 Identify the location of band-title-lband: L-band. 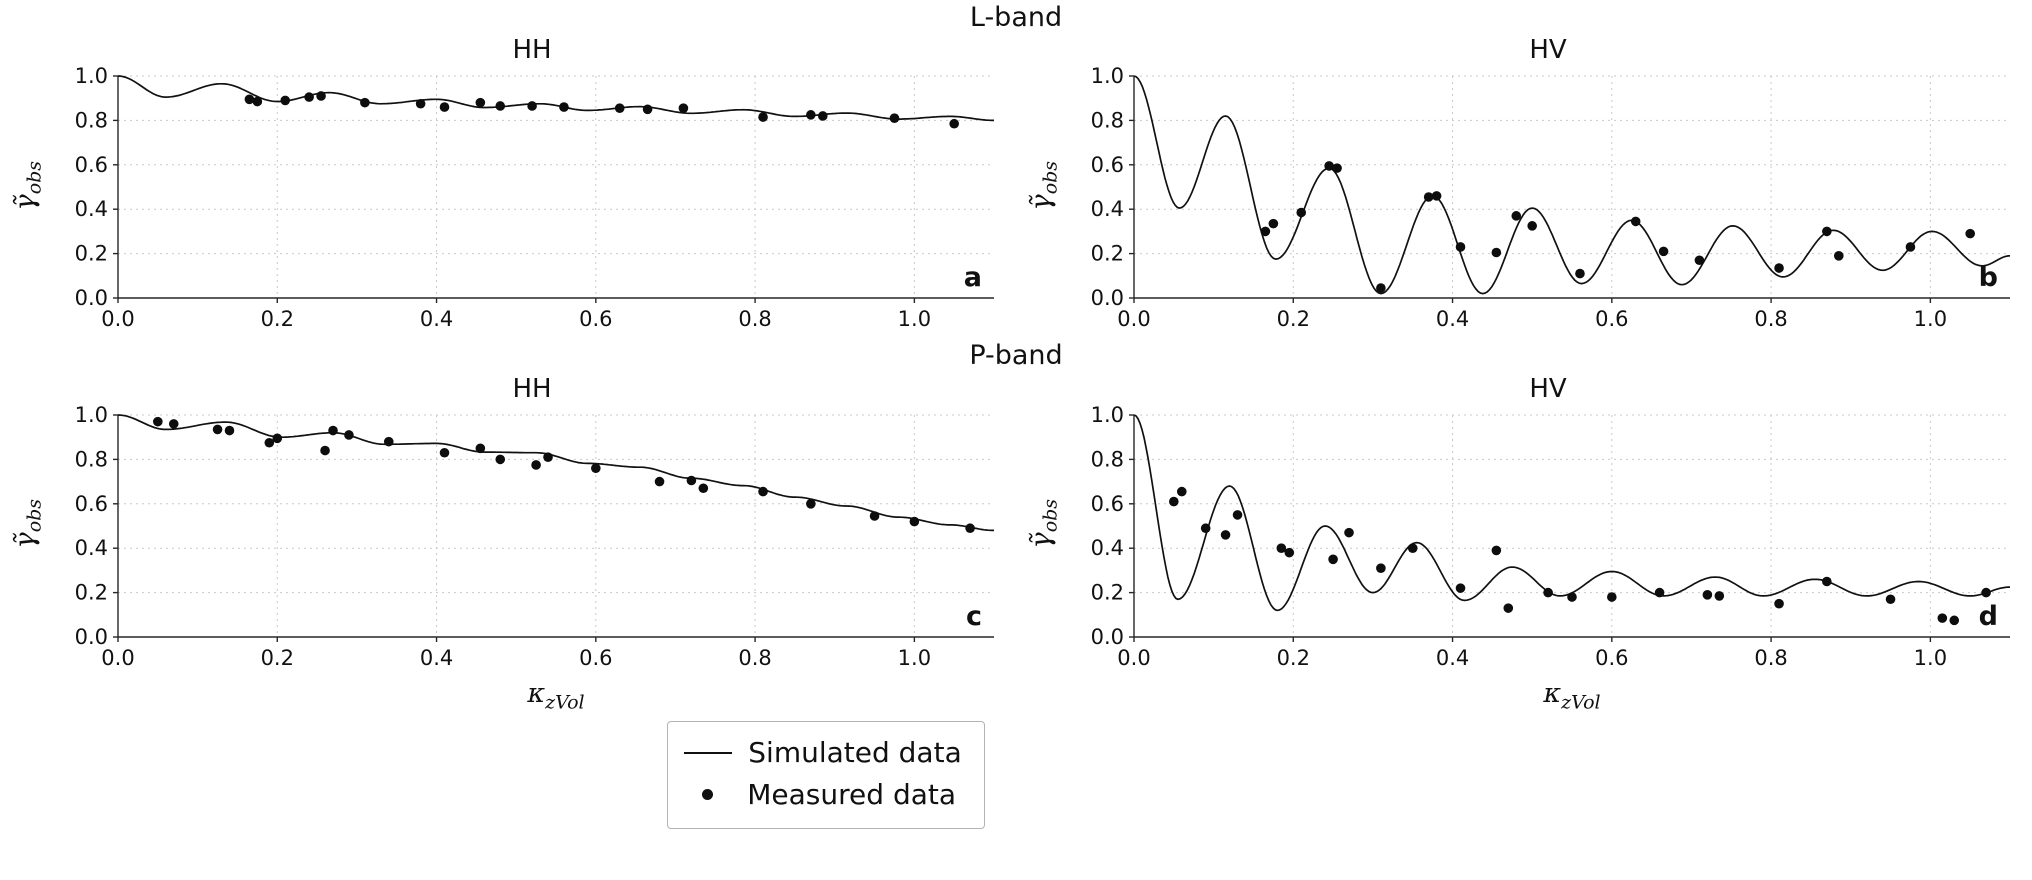
(1016, 17).